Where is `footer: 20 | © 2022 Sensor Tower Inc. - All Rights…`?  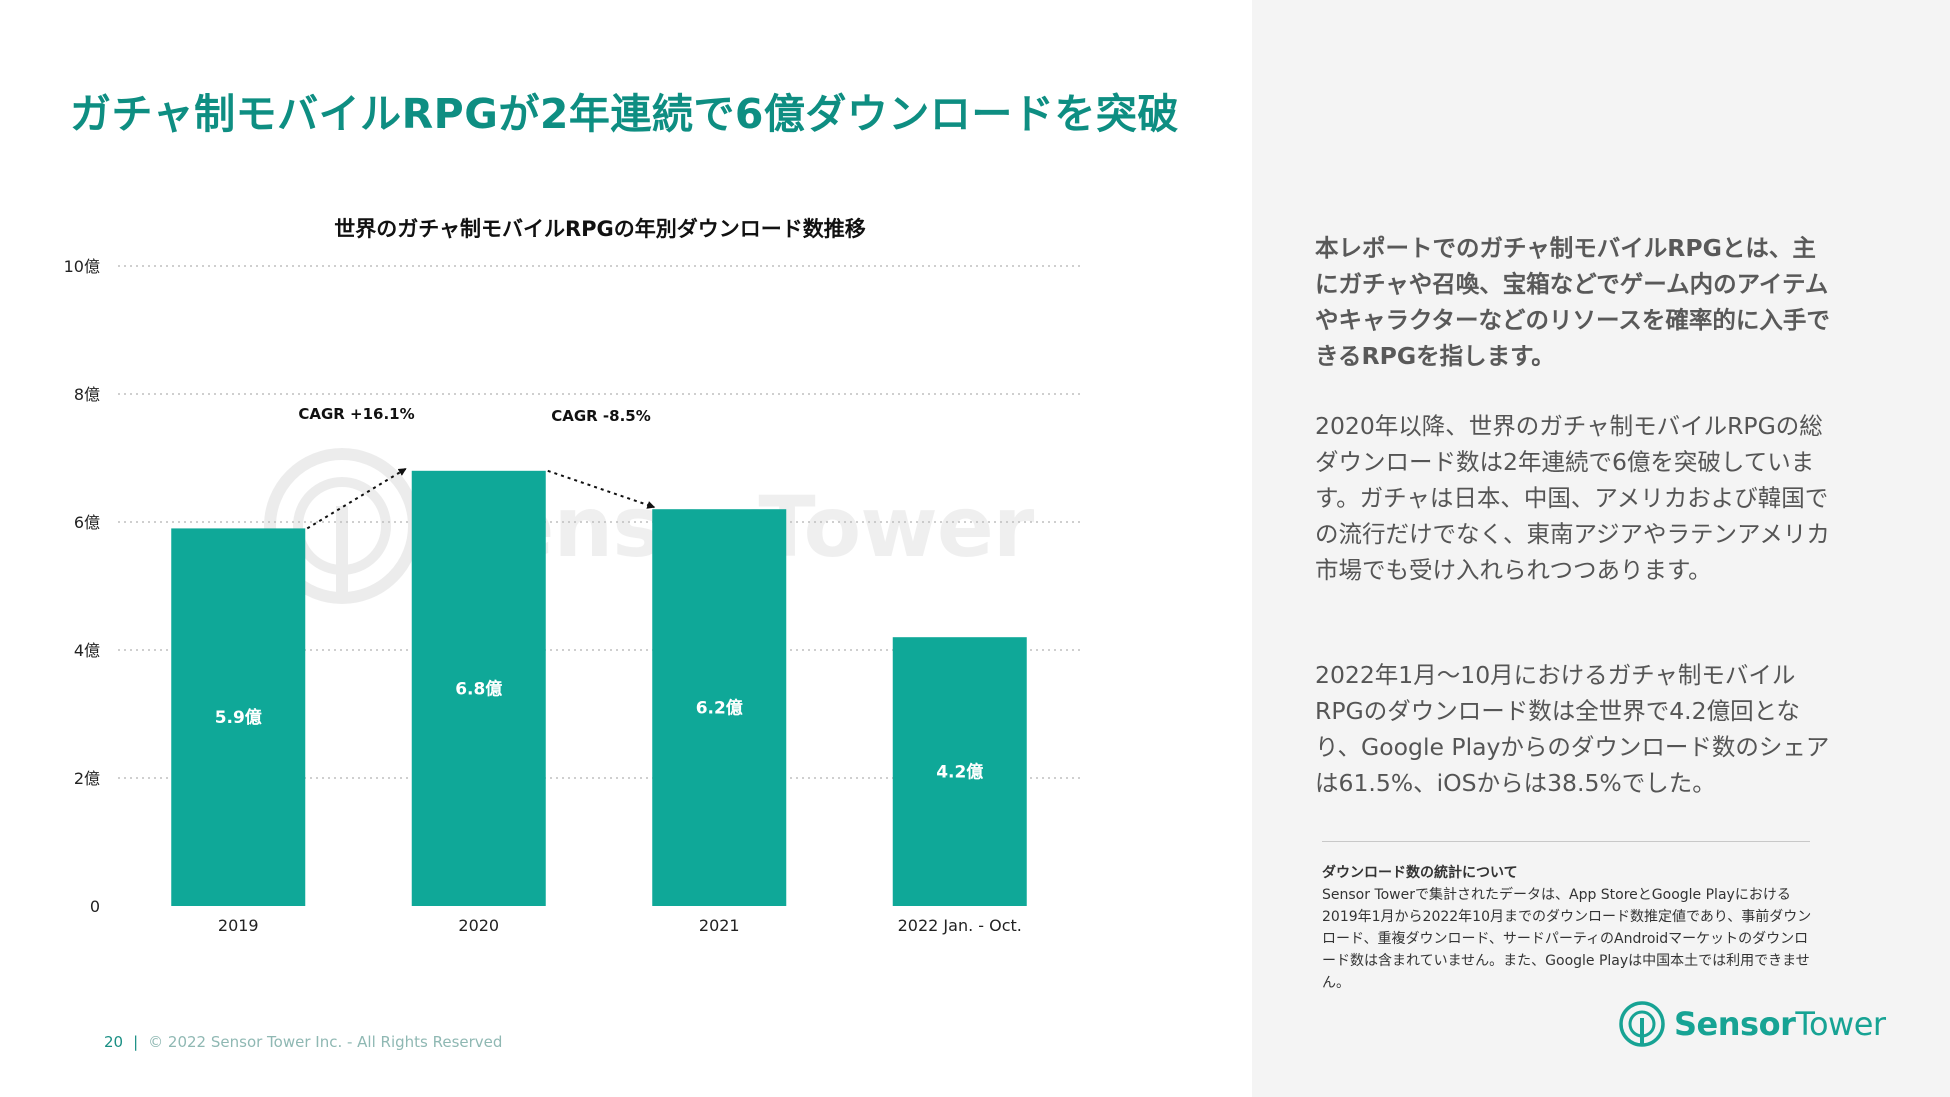 footer: 20 | © 2022 Sensor Tower Inc. - All Rights… is located at coordinates (303, 1042).